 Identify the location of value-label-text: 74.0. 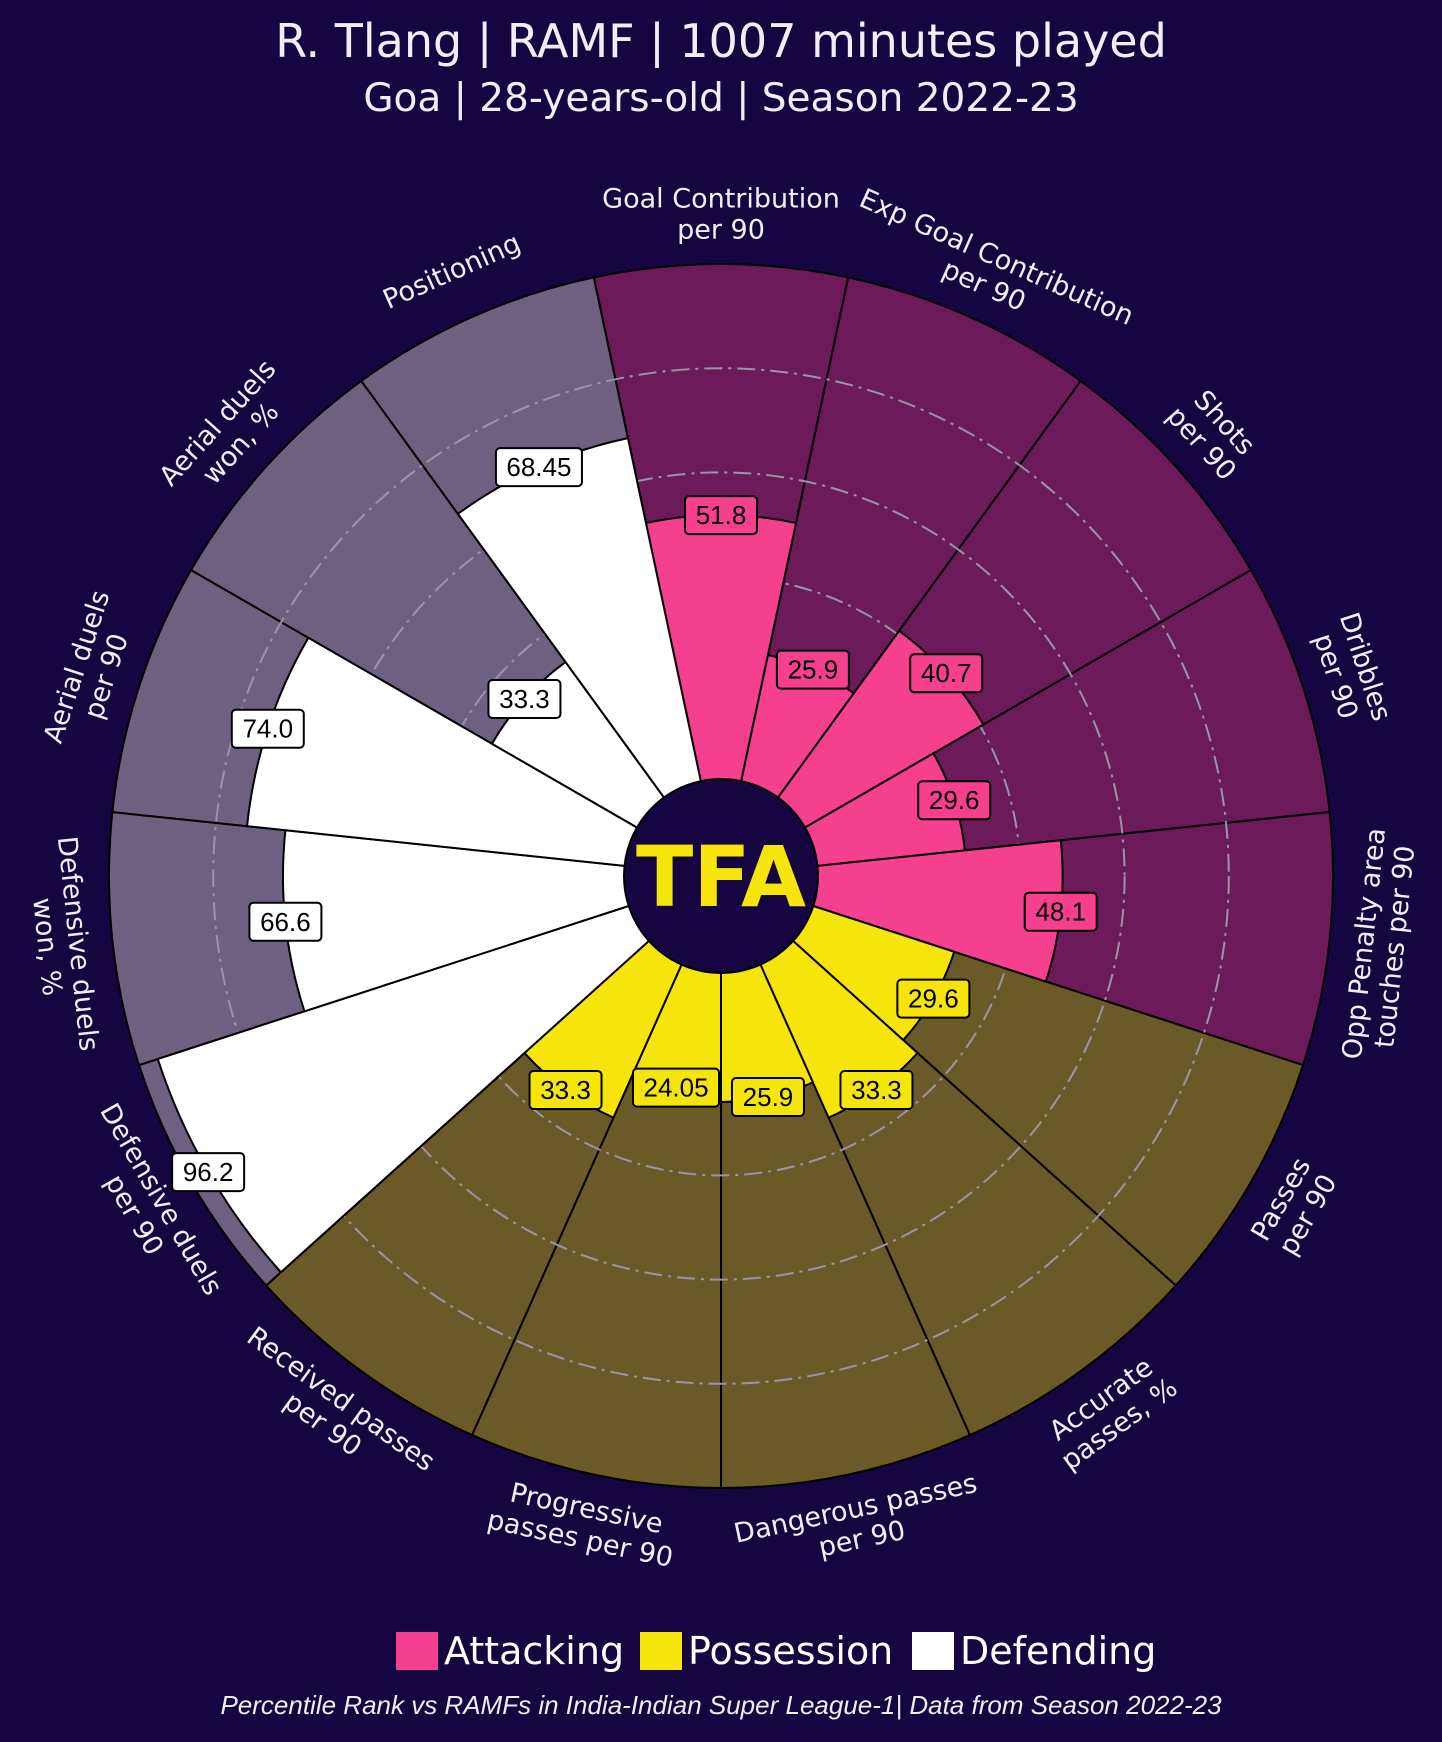
(267, 729).